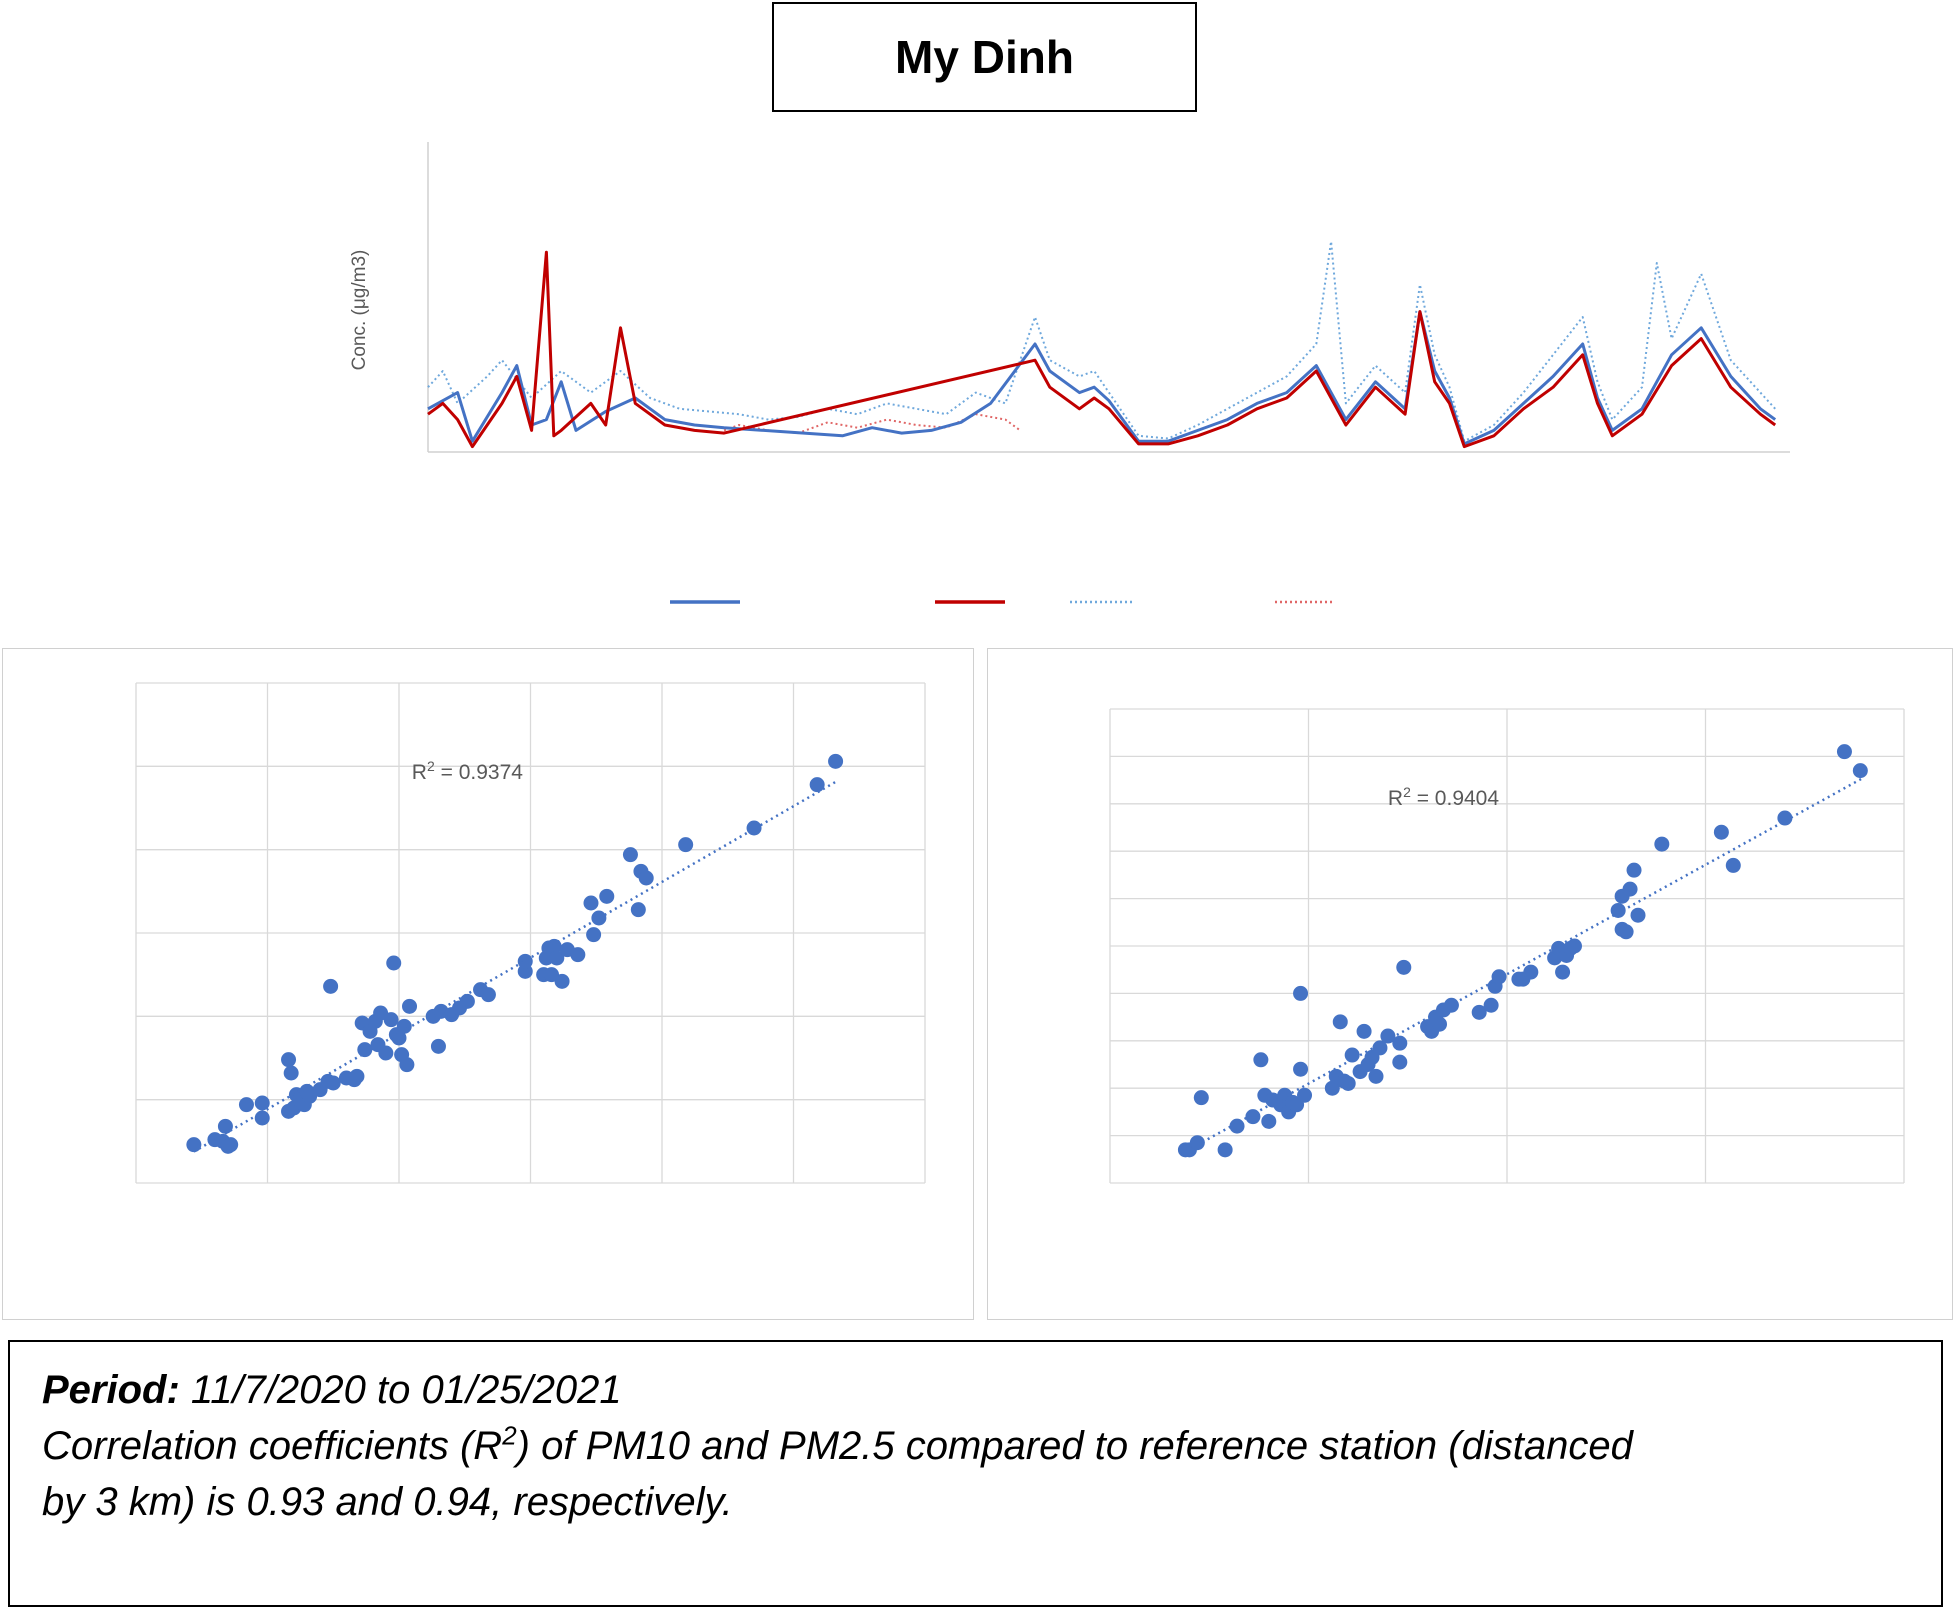  Describe the element at coordinates (1443, 797) in the screenshot. I see `r-squared: R2 = 0.9404` at that location.